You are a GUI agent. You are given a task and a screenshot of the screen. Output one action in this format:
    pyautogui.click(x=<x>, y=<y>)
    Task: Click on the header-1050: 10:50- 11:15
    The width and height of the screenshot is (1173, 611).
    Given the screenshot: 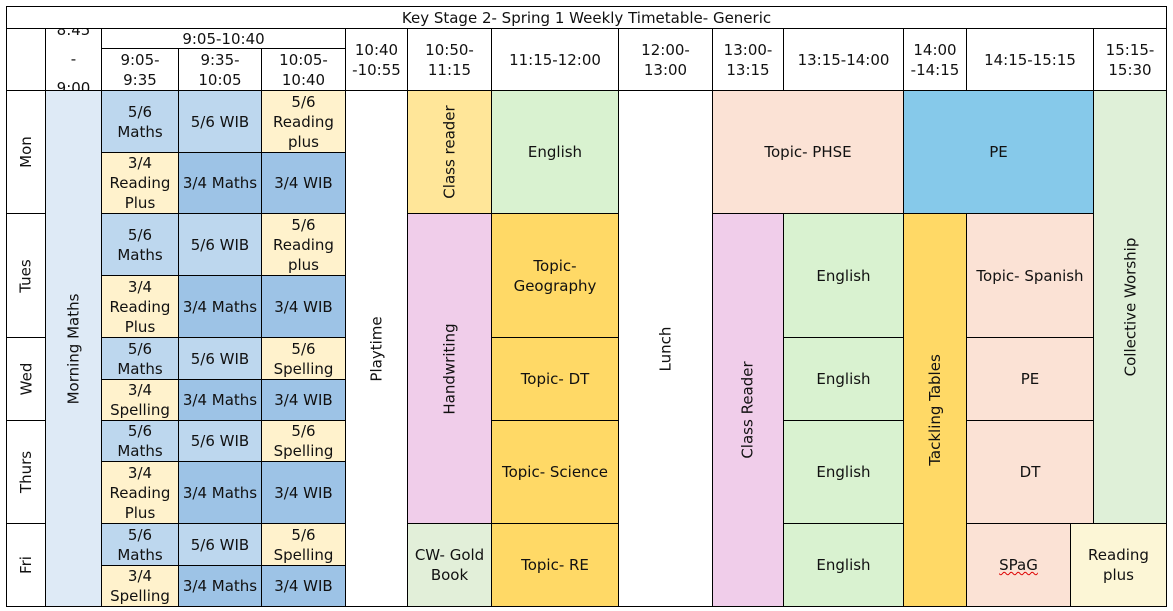 What is the action you would take?
    pyautogui.click(x=449, y=59)
    